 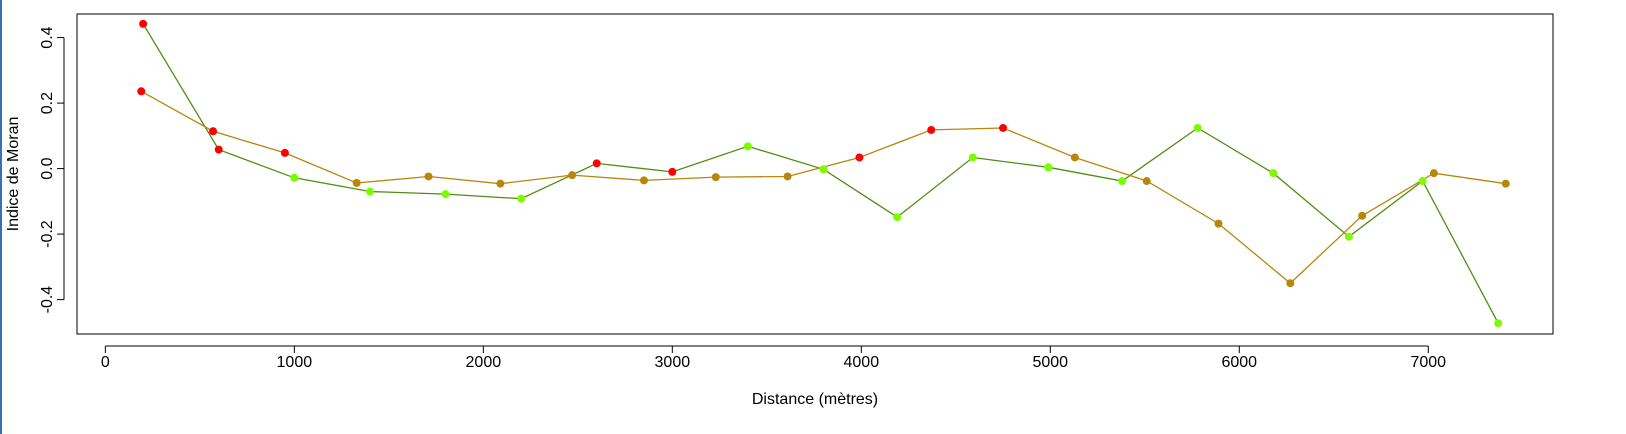 I want to click on x-tick-label: 4000, so click(x=862, y=362).